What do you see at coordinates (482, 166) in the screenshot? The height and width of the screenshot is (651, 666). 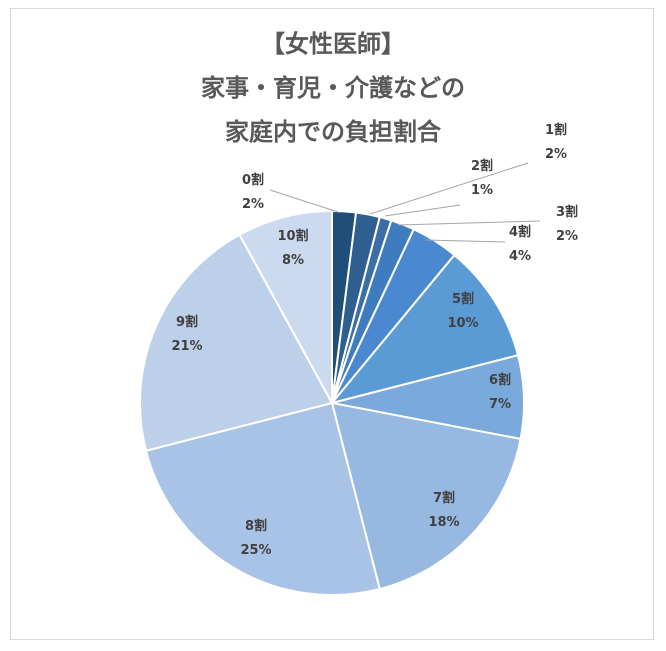 I see `category-label-2: 2割` at bounding box center [482, 166].